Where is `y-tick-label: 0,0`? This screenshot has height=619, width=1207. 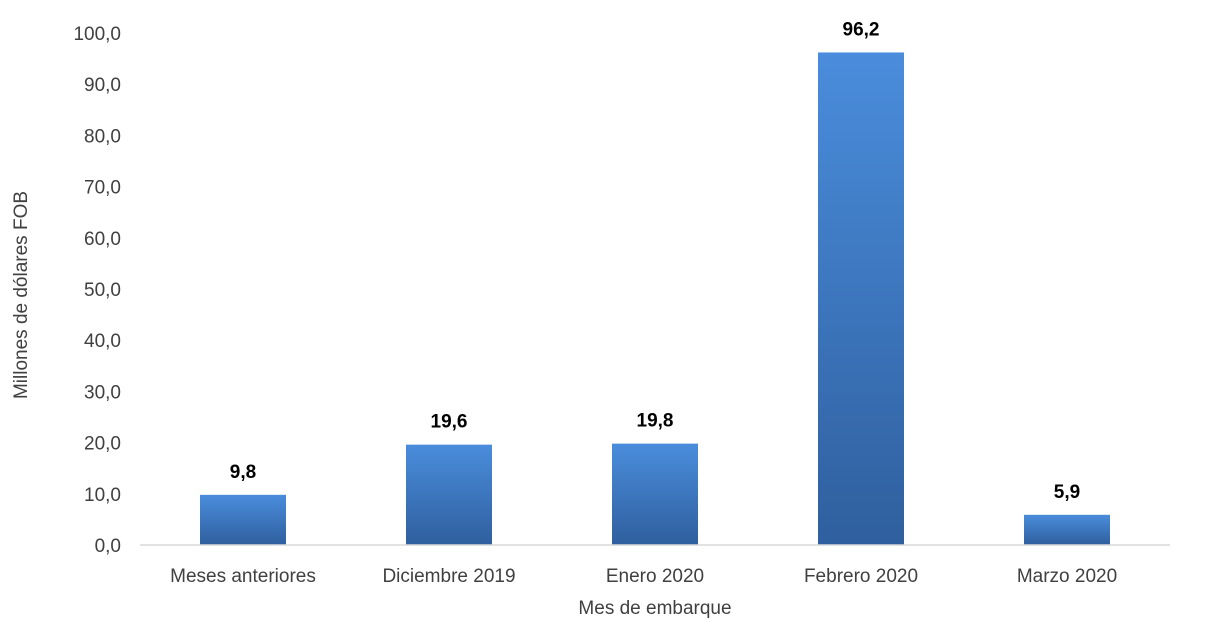 y-tick-label: 0,0 is located at coordinates (108, 546).